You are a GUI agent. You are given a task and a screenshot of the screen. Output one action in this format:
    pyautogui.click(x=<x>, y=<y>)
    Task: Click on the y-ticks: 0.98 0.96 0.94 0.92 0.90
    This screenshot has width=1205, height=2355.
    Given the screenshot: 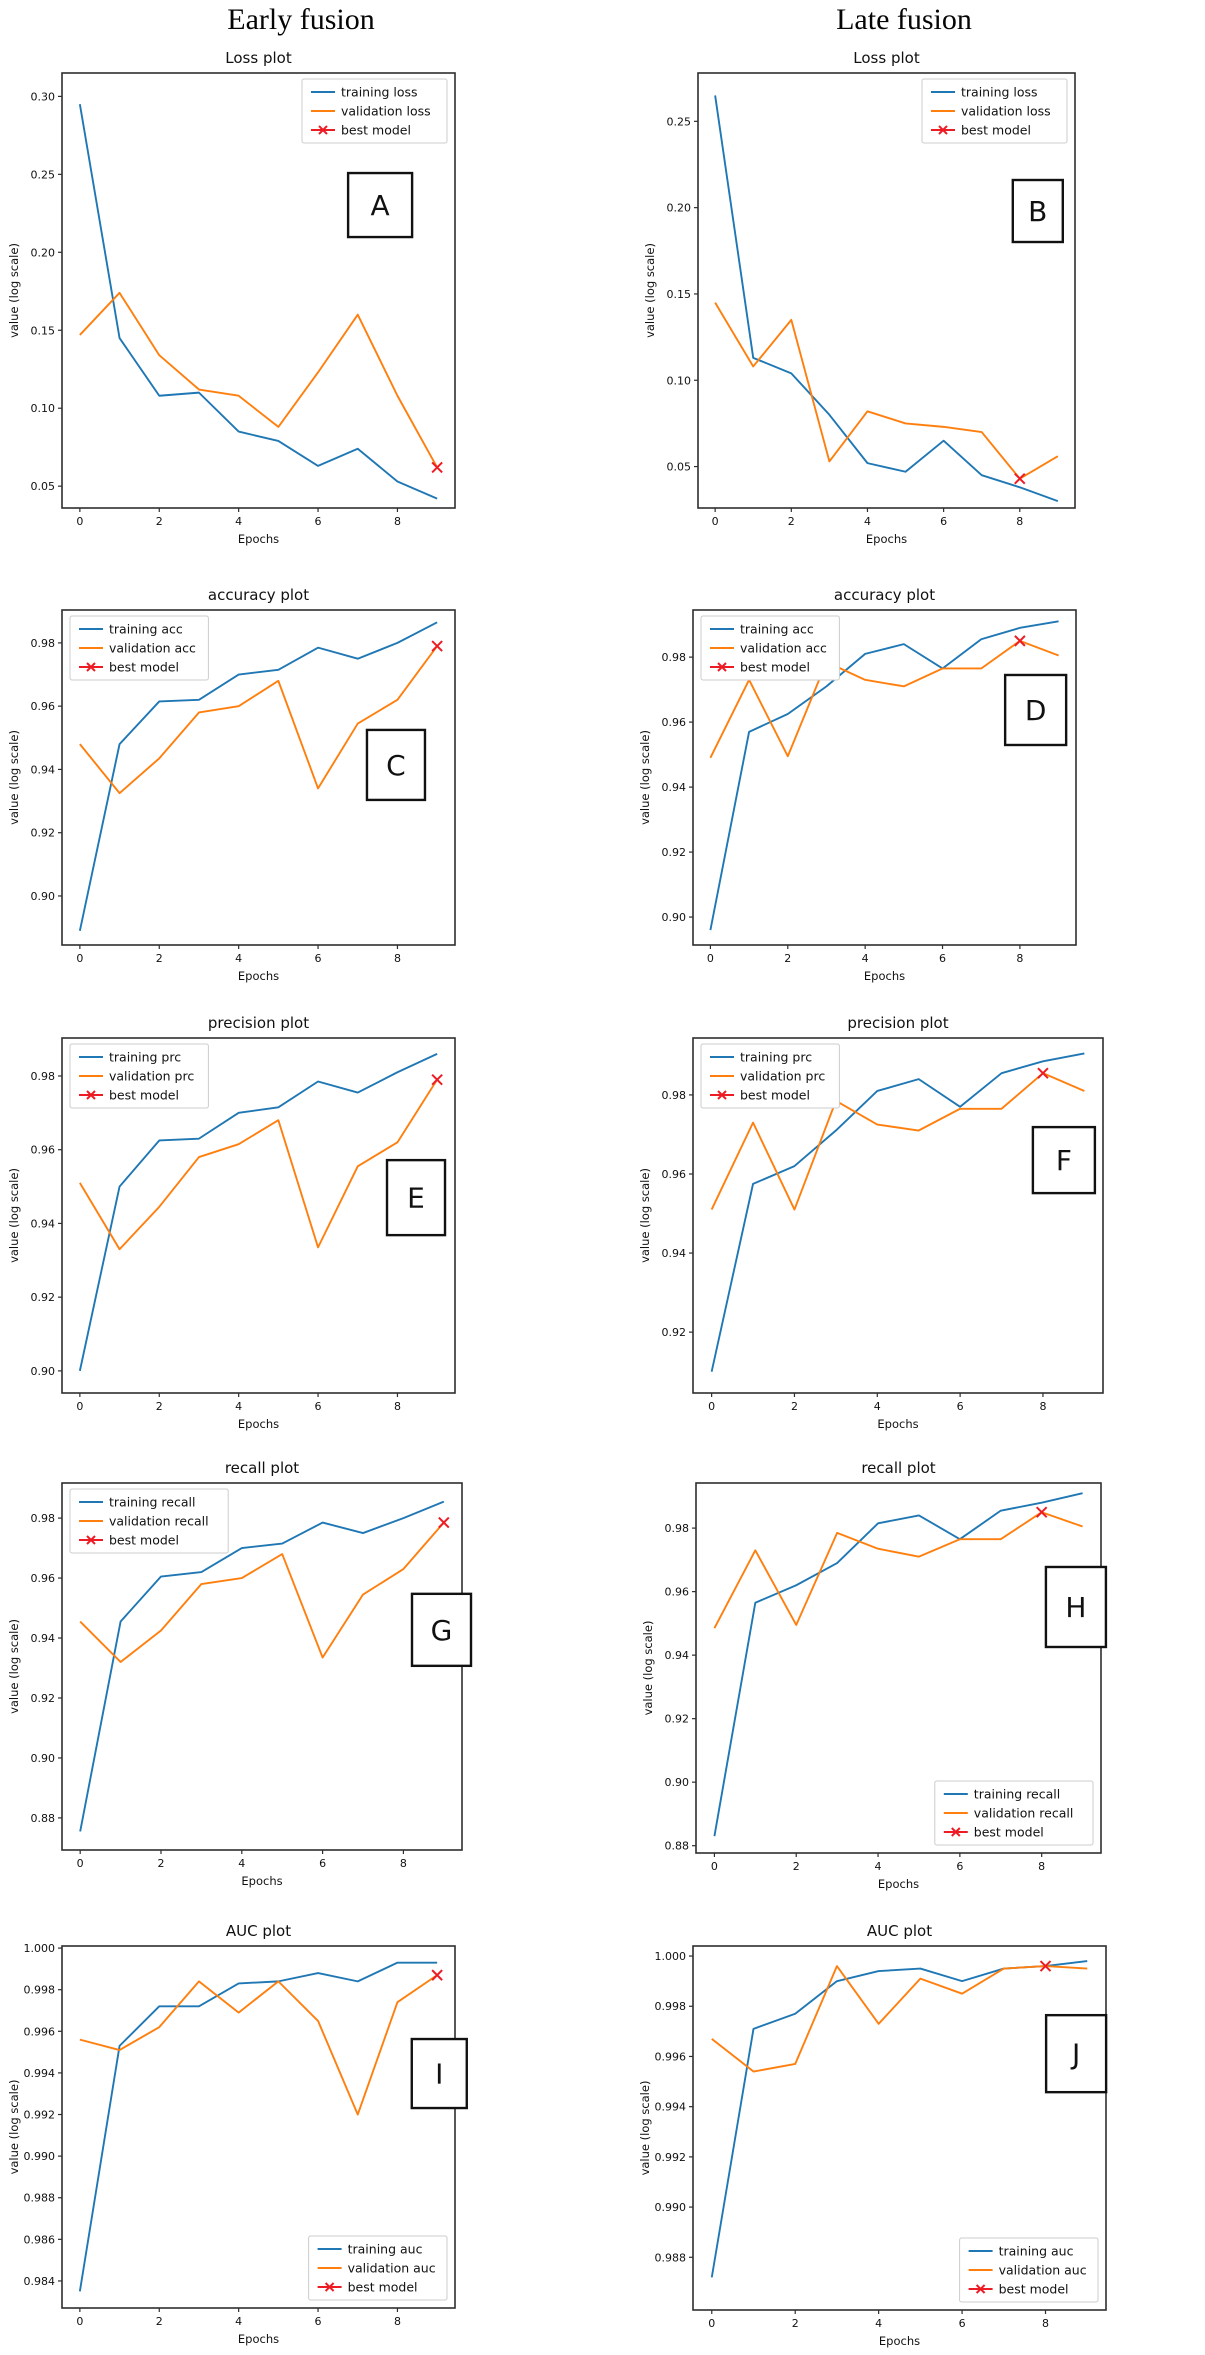 What is the action you would take?
    pyautogui.click(x=46, y=770)
    